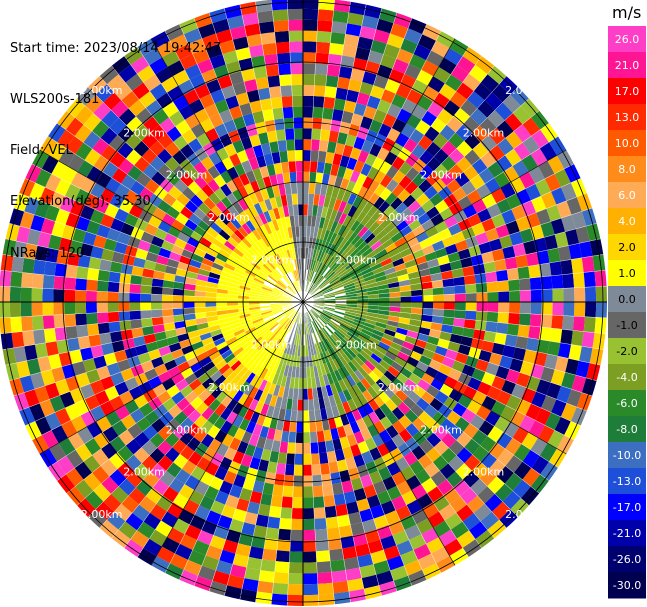  I want to click on ring-label: 2.00km, so click(399, 217).